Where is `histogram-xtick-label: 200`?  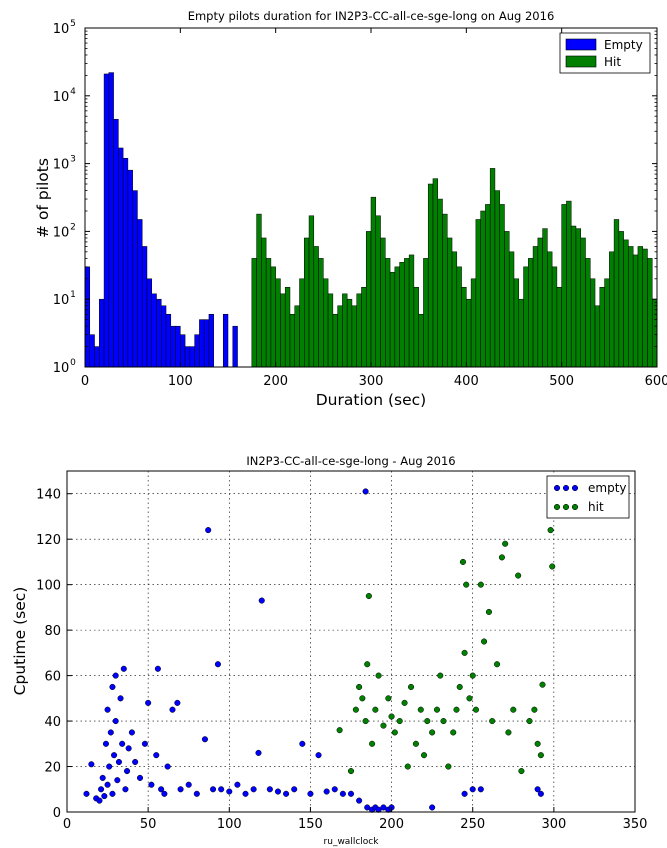 histogram-xtick-label: 200 is located at coordinates (275, 381).